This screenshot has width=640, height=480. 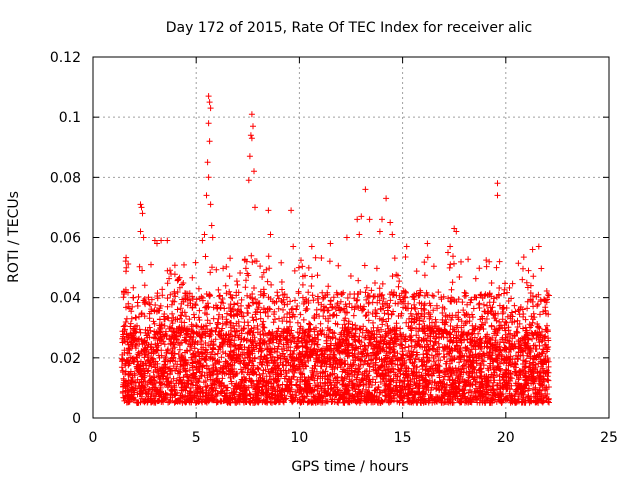 I want to click on x-tick-label: 10, so click(x=299, y=438).